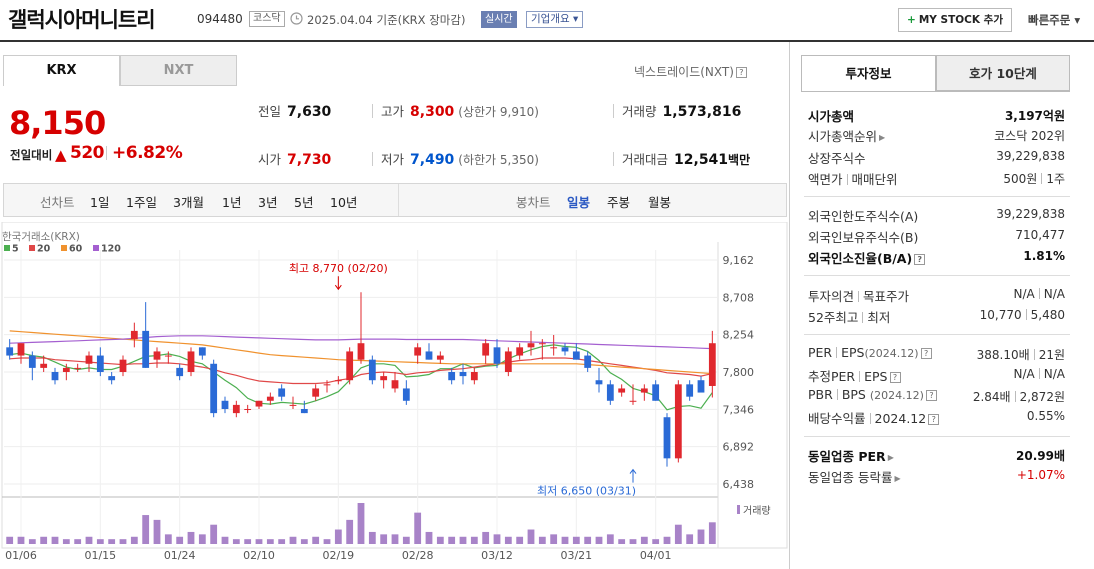  Describe the element at coordinates (991, 397) in the screenshot. I see `info-value-part: 2.84배` at that location.